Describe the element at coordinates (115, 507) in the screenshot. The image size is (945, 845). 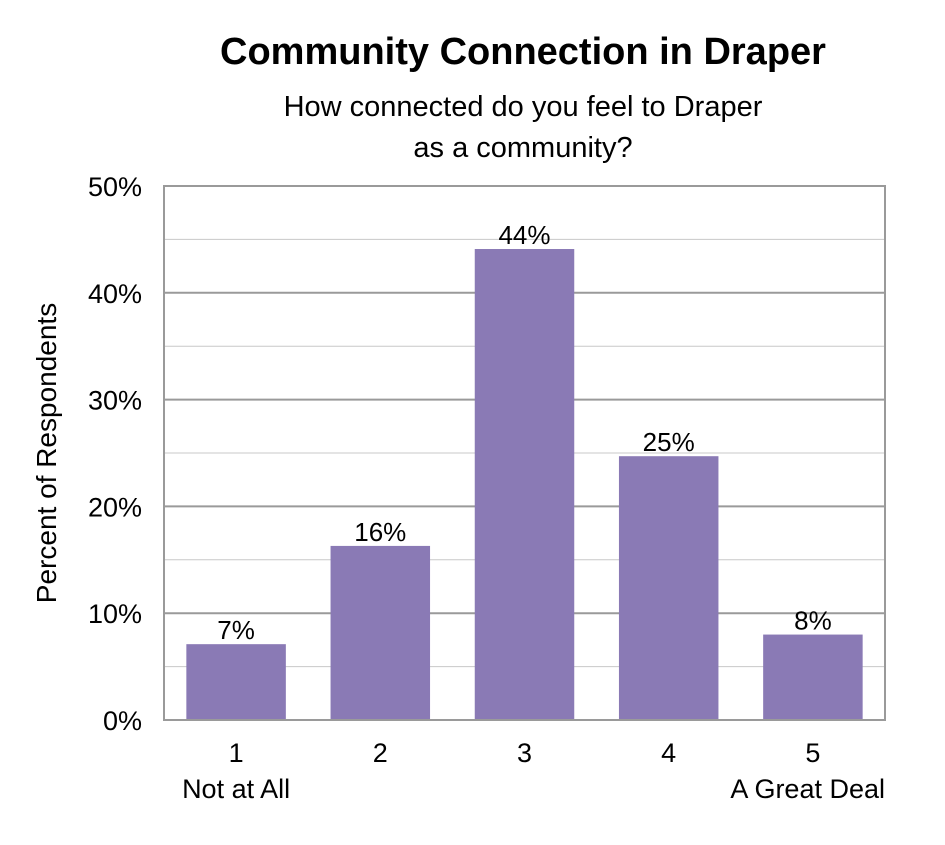
I see `y-tick-label: 20%` at that location.